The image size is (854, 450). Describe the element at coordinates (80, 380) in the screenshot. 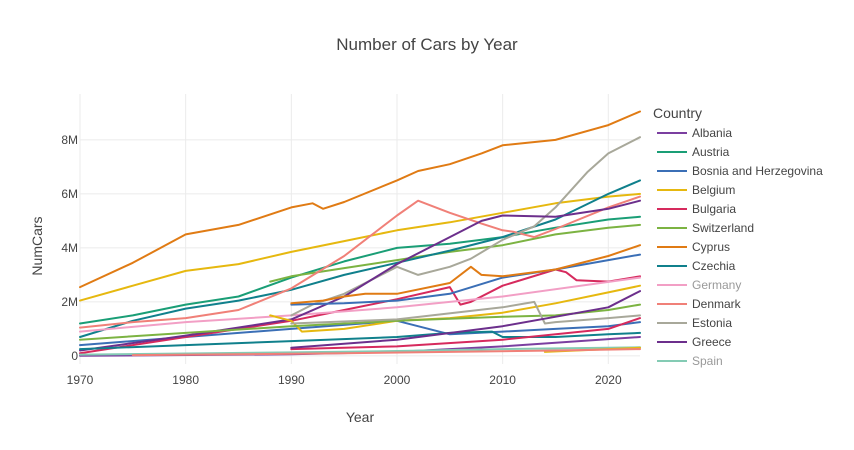

I see `x-tick-label: 1970` at that location.